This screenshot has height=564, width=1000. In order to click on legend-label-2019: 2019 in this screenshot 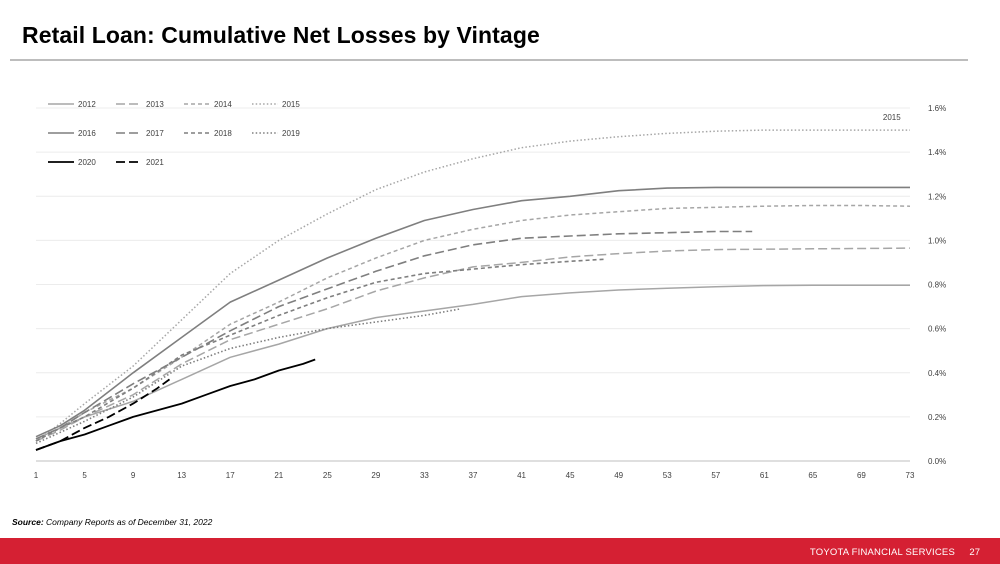, I will do `click(291, 133)`.